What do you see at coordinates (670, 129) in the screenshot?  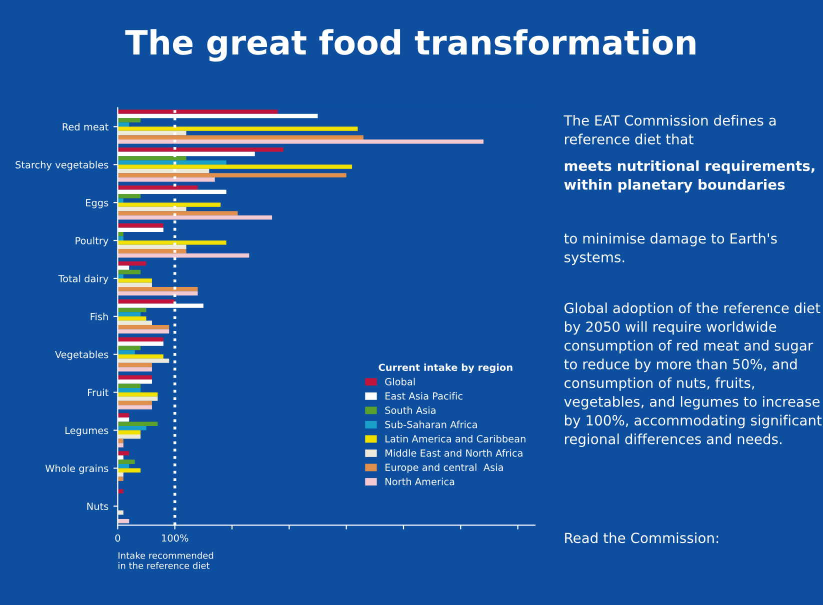 I see `text: The EAT Commission defines a reference diet that` at bounding box center [670, 129].